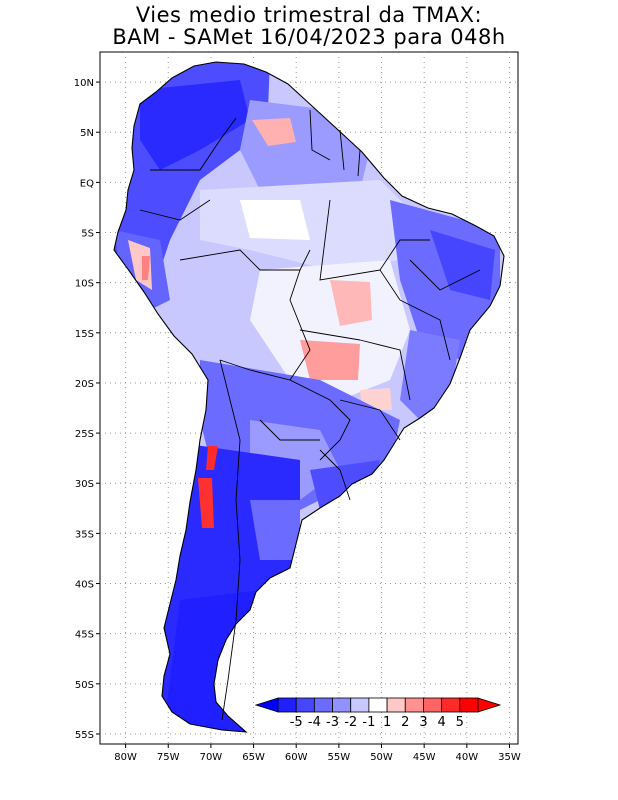 The image size is (618, 800). What do you see at coordinates (253, 757) in the screenshot?
I see `lon-tick-label: 65W` at bounding box center [253, 757].